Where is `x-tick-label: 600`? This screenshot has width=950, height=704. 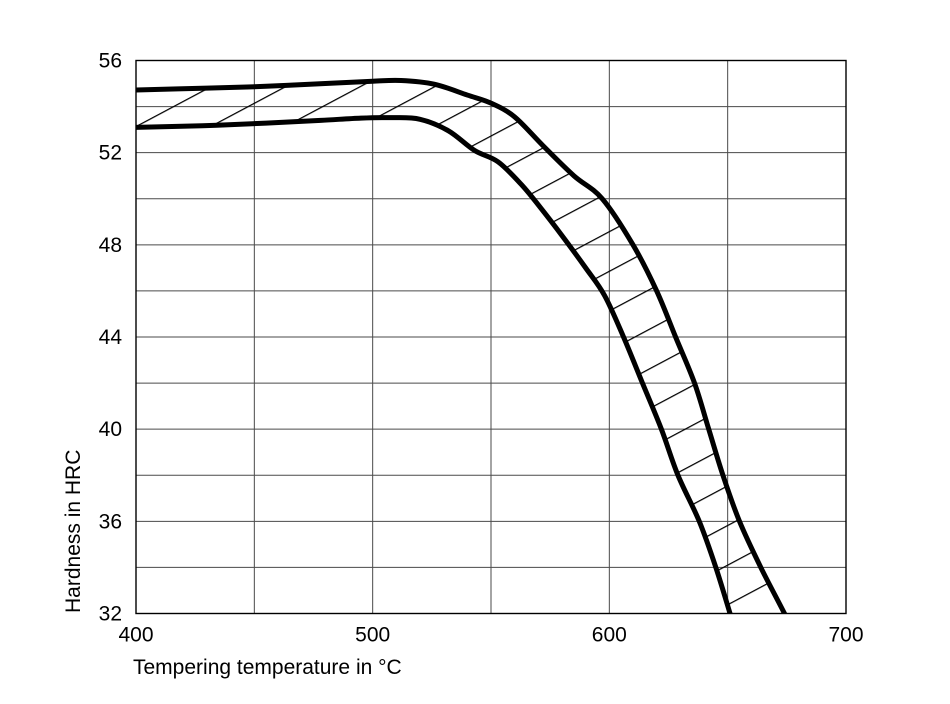 x-tick-label: 600 is located at coordinates (609, 635).